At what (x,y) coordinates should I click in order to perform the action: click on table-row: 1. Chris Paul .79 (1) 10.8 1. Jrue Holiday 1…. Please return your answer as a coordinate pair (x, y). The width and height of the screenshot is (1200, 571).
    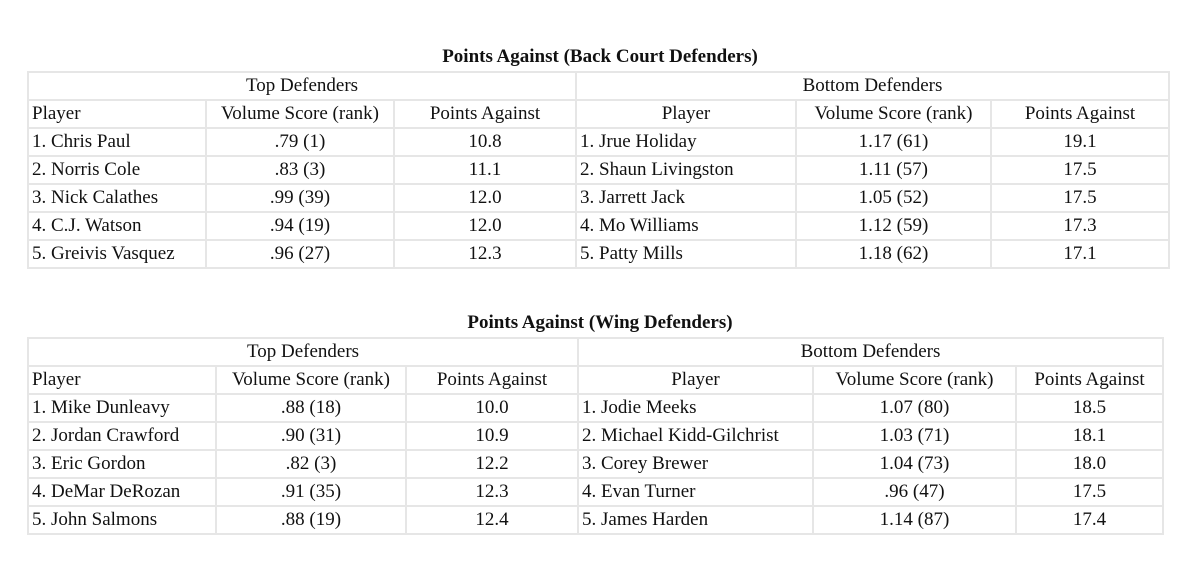
    Looking at the image, I should click on (598, 142).